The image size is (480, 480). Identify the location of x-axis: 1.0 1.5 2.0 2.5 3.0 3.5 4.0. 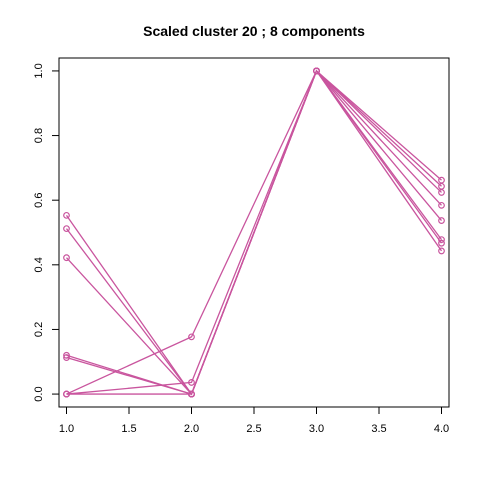
(254, 420).